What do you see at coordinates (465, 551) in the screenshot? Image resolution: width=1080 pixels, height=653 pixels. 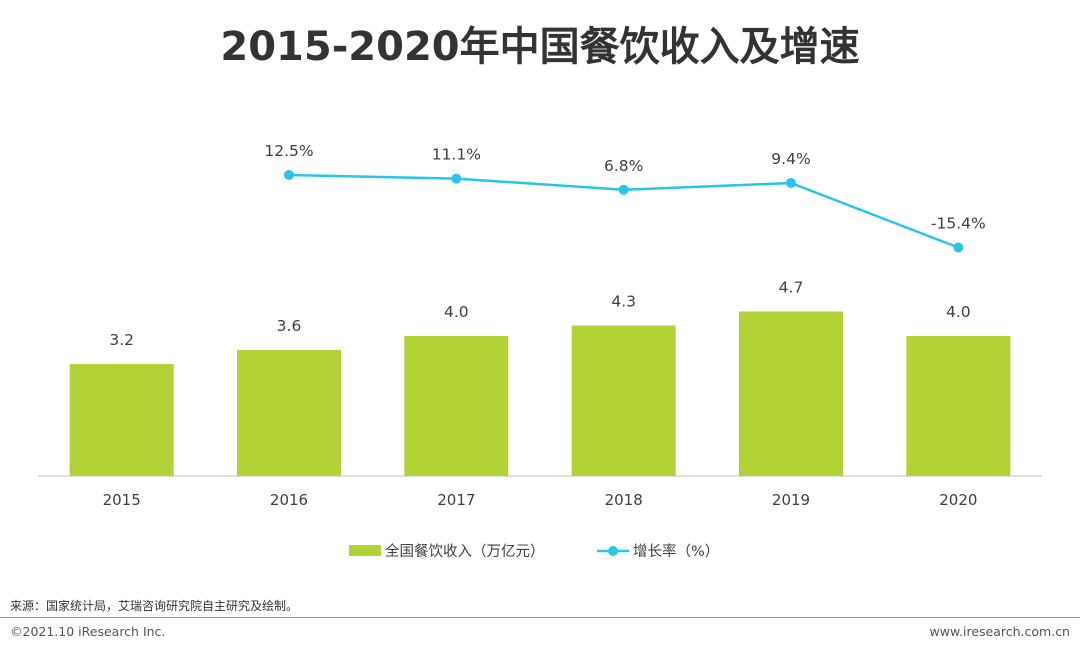 I see `legend-bar-label: 全国餐饮收入（万亿元）` at bounding box center [465, 551].